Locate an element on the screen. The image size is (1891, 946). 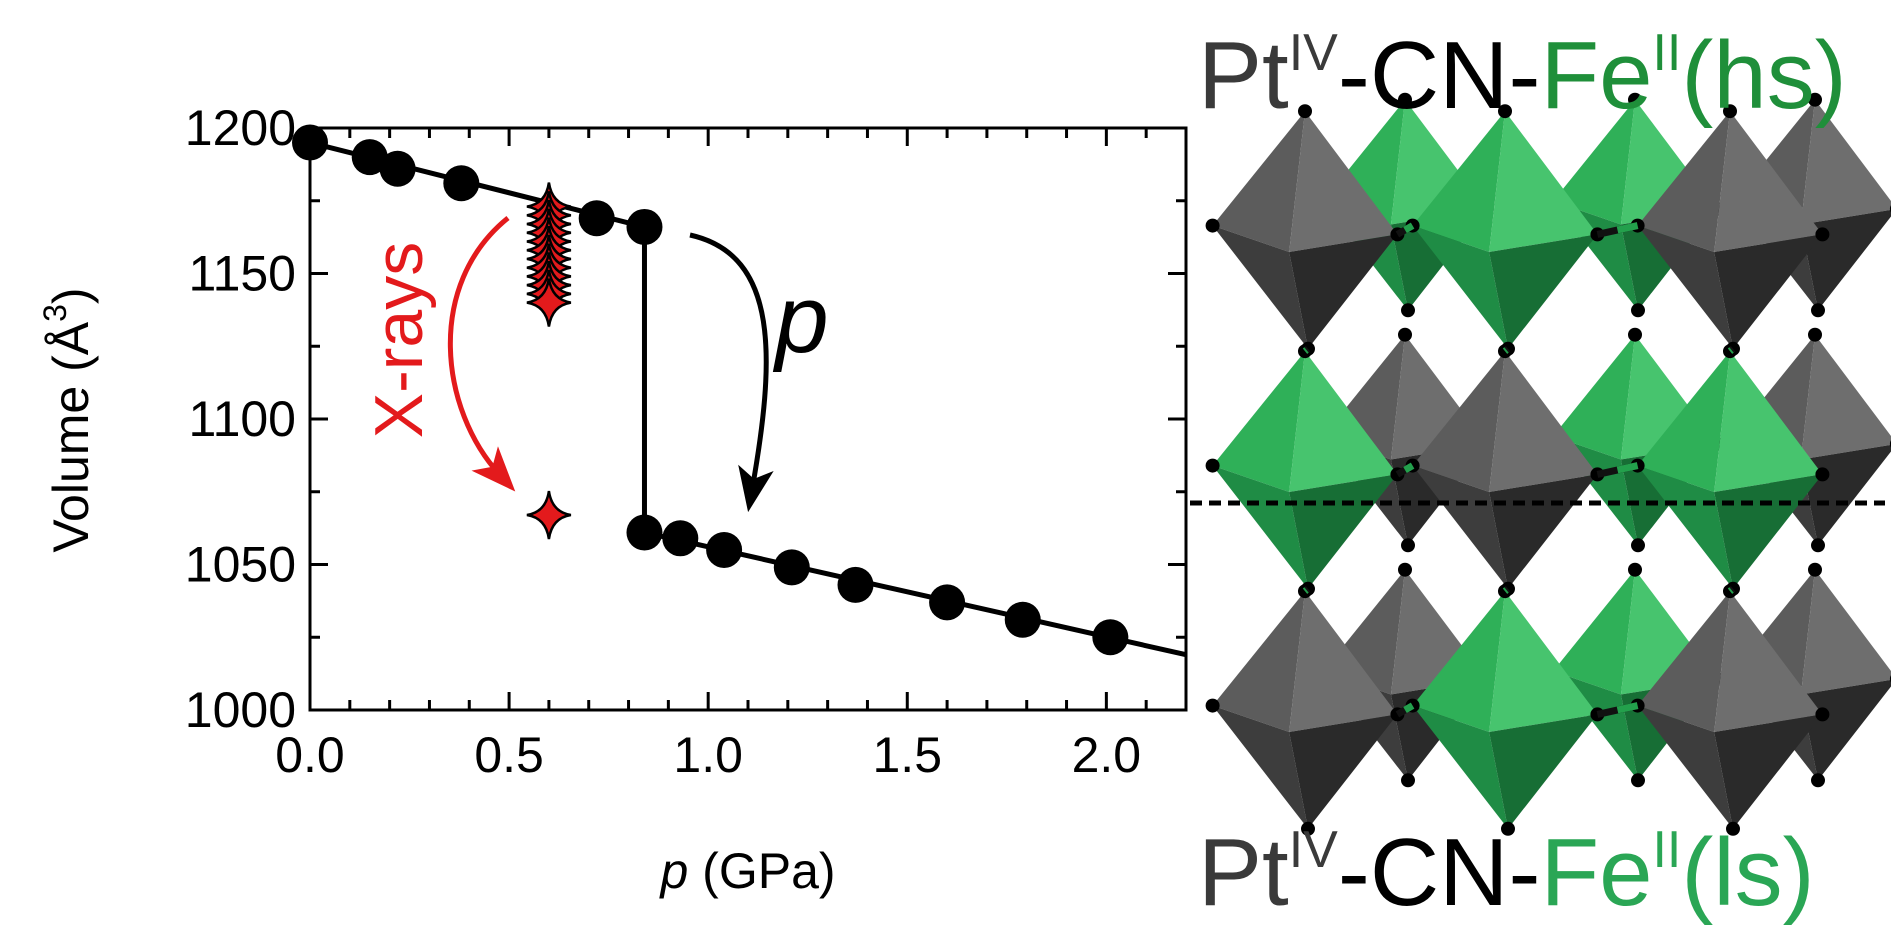
y-tick-label: 1050 is located at coordinates (240, 565).